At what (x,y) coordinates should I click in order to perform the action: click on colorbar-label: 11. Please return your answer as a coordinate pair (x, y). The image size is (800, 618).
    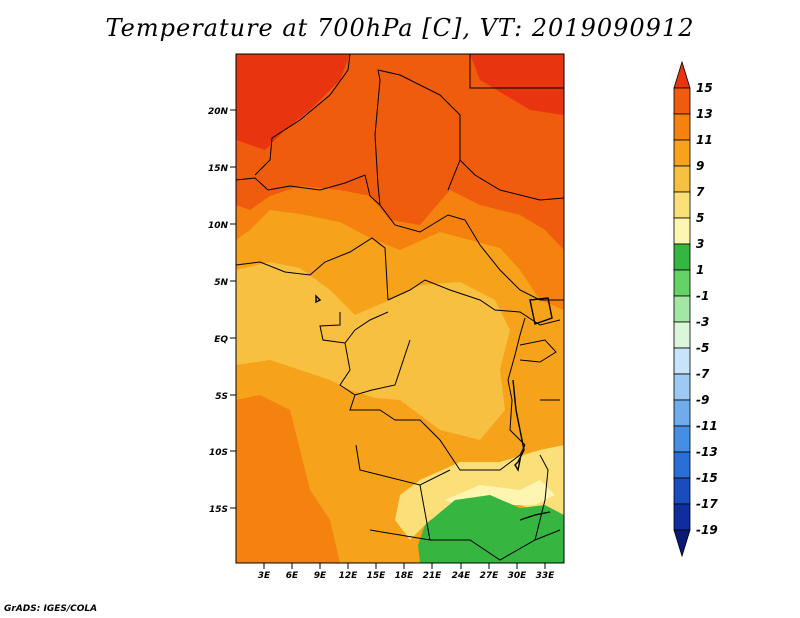
    Looking at the image, I should click on (704, 140).